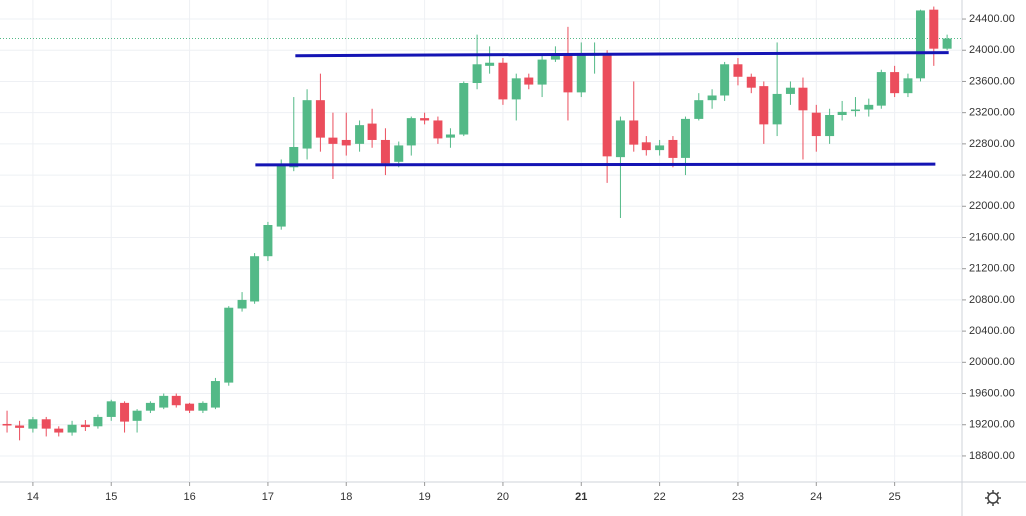  I want to click on y-tick-label: 20000.00, so click(992, 362).